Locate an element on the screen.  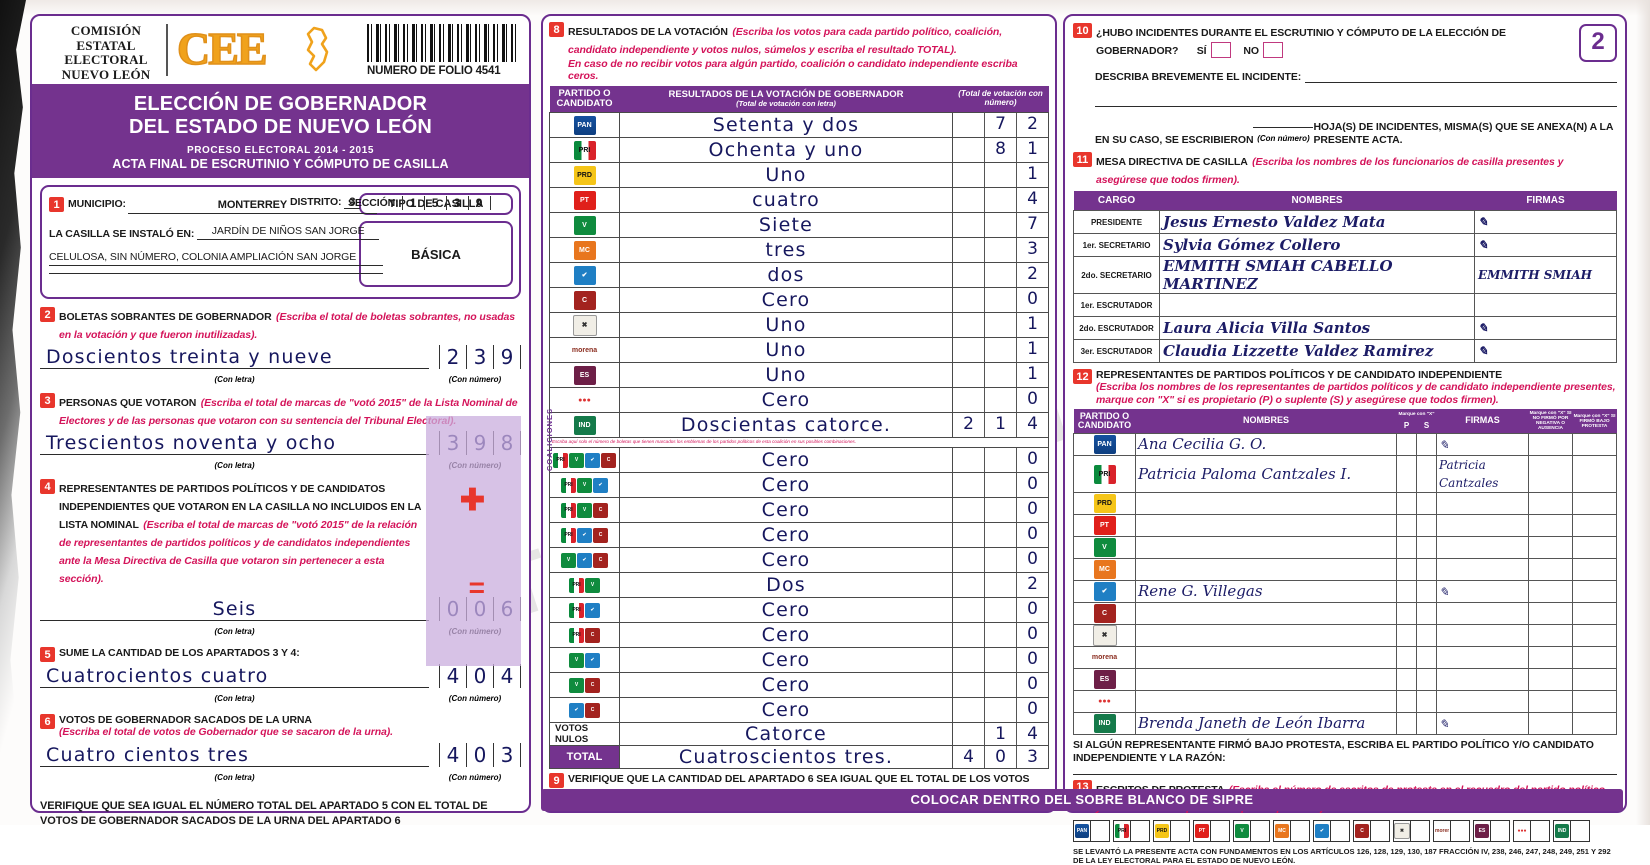
mesa-nombre is located at coordinates (1317, 305).